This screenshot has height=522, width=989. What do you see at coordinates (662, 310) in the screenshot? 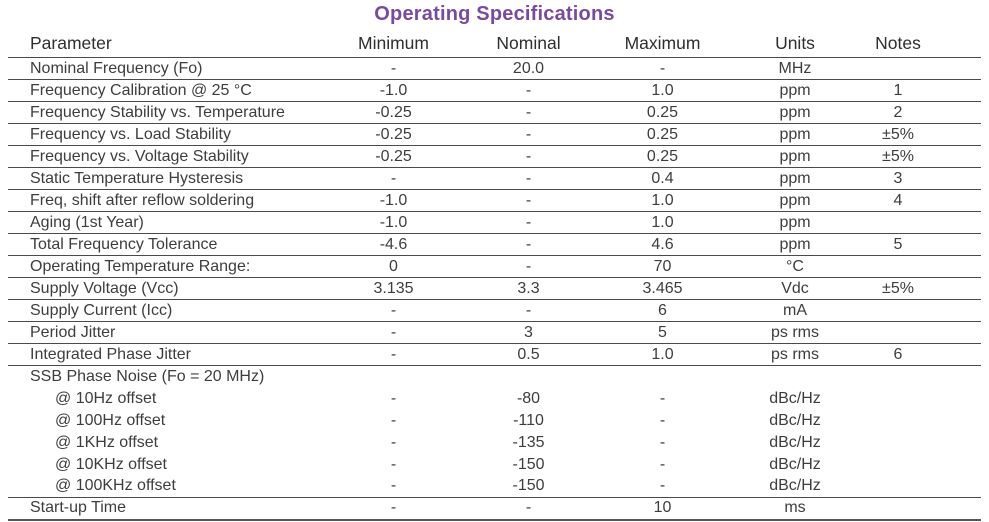
I see `maximum-cell: 6` at bounding box center [662, 310].